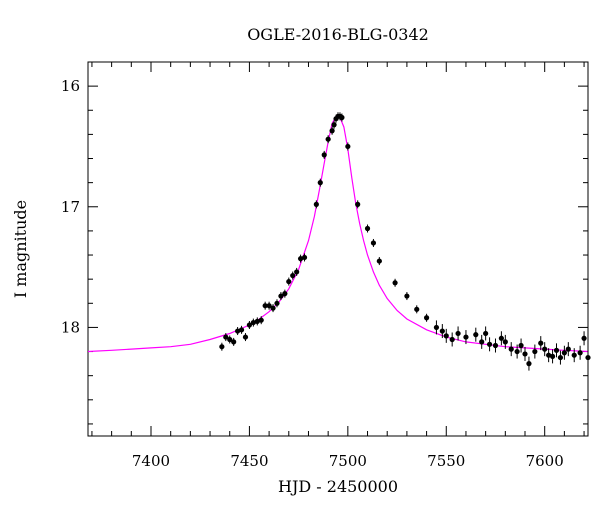 The width and height of the screenshot is (600, 512). What do you see at coordinates (70, 327) in the screenshot?
I see `y-tick-label: 18` at bounding box center [70, 327].